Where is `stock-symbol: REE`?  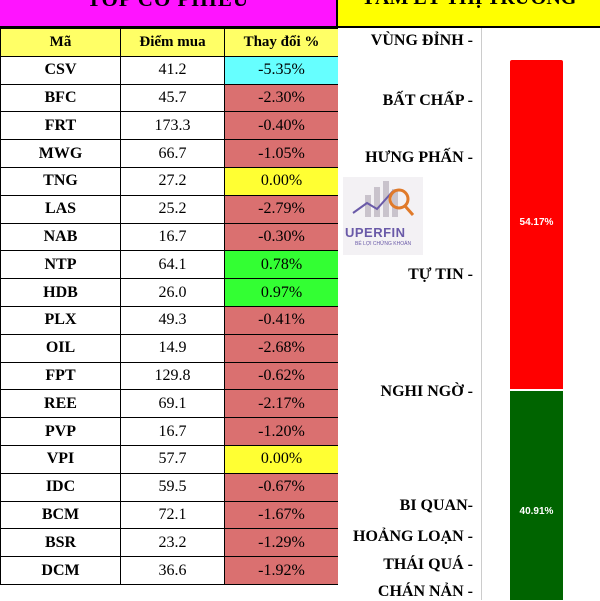
stock-symbol: REE is located at coordinates (60, 404).